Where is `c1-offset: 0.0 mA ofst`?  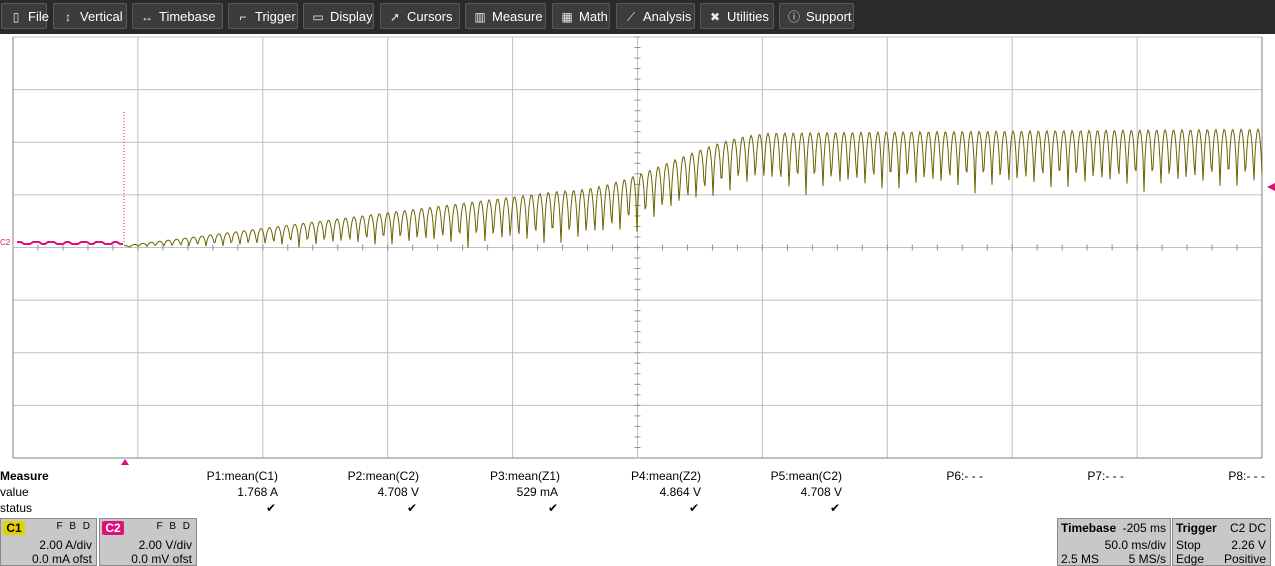
c1-offset: 0.0 mA ofst is located at coordinates (61, 559).